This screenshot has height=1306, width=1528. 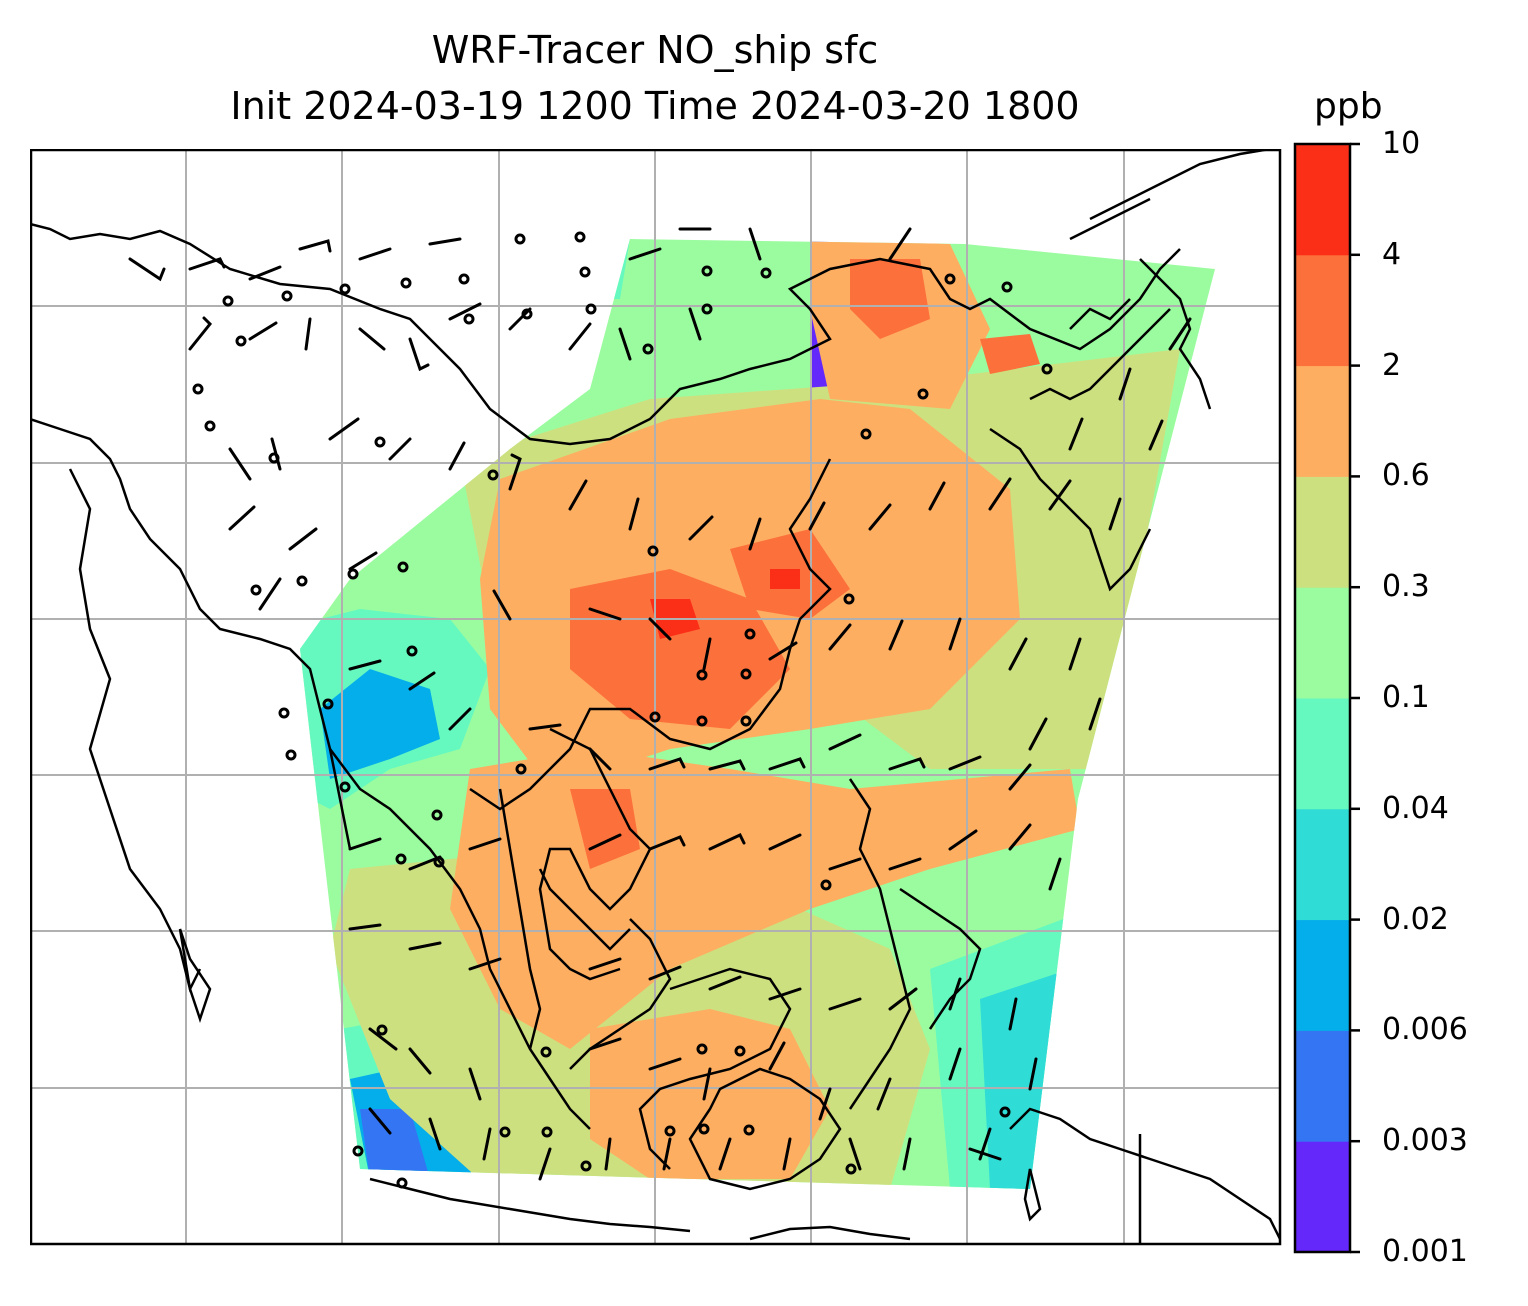 What do you see at coordinates (1392, 254) in the screenshot?
I see `colorbar-tick-label: 4` at bounding box center [1392, 254].